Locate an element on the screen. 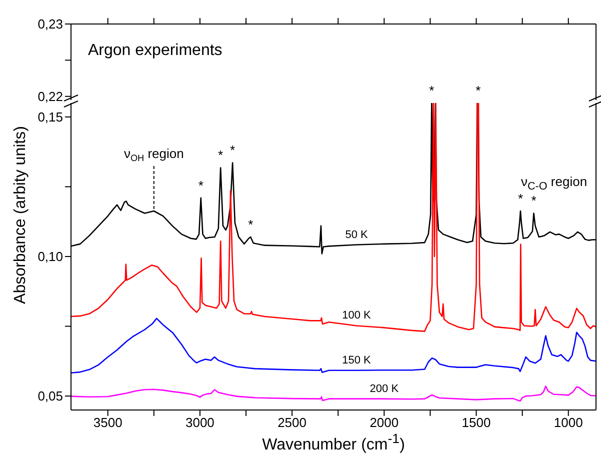 The width and height of the screenshot is (601, 460). x-tick-label: 2000 is located at coordinates (384, 422).